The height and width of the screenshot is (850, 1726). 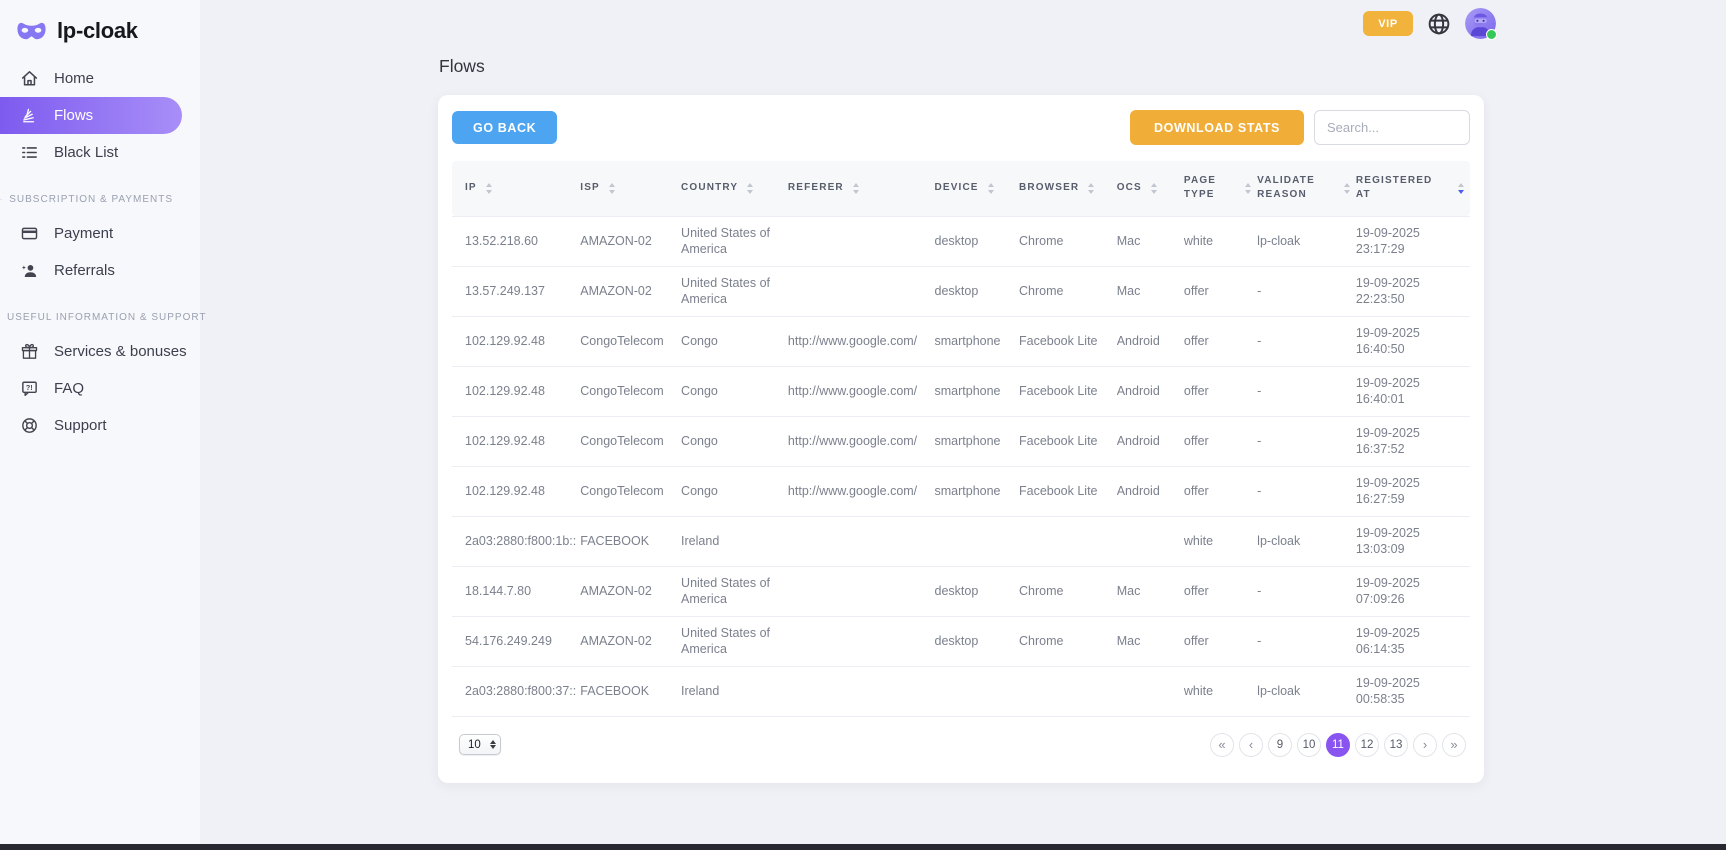 What do you see at coordinates (471, 187) in the screenshot?
I see `column-label: IP` at bounding box center [471, 187].